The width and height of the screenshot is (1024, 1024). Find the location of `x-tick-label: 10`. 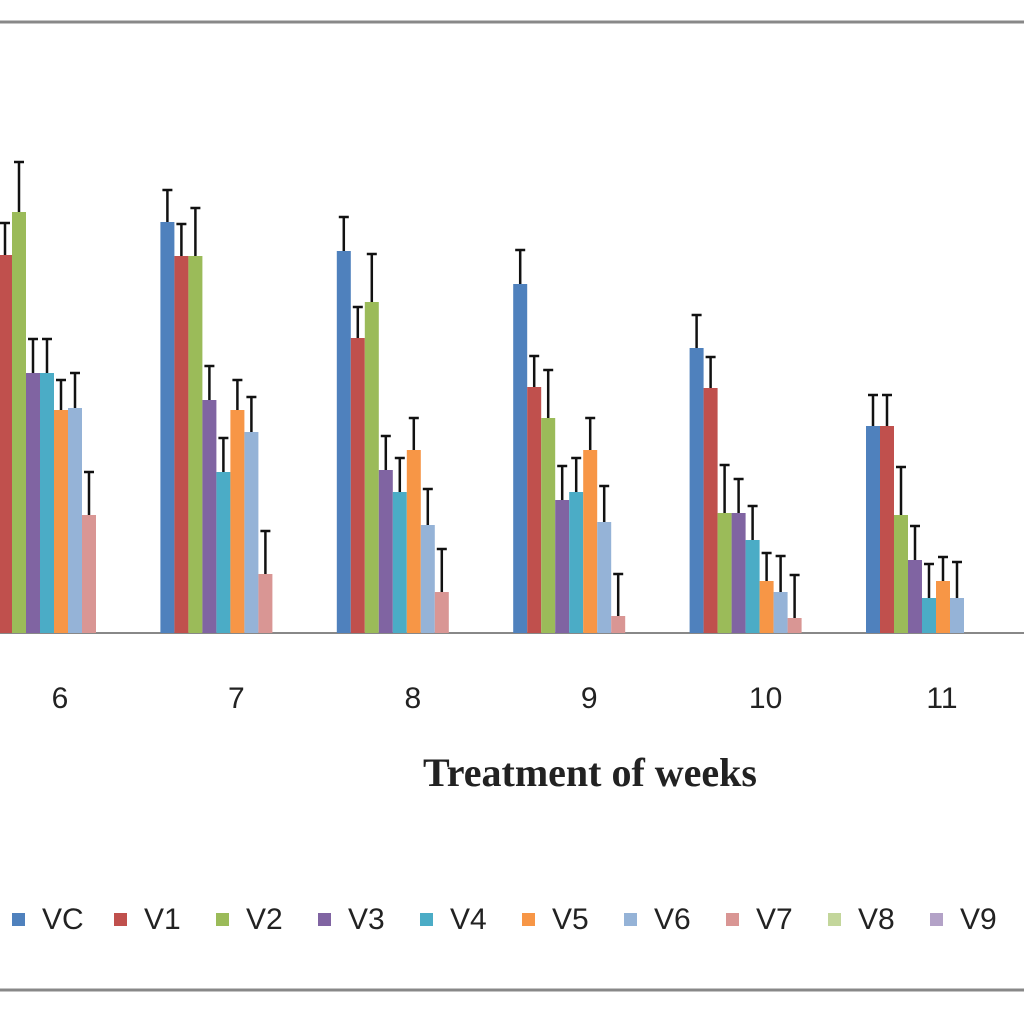

x-tick-label: 10 is located at coordinates (765, 698).